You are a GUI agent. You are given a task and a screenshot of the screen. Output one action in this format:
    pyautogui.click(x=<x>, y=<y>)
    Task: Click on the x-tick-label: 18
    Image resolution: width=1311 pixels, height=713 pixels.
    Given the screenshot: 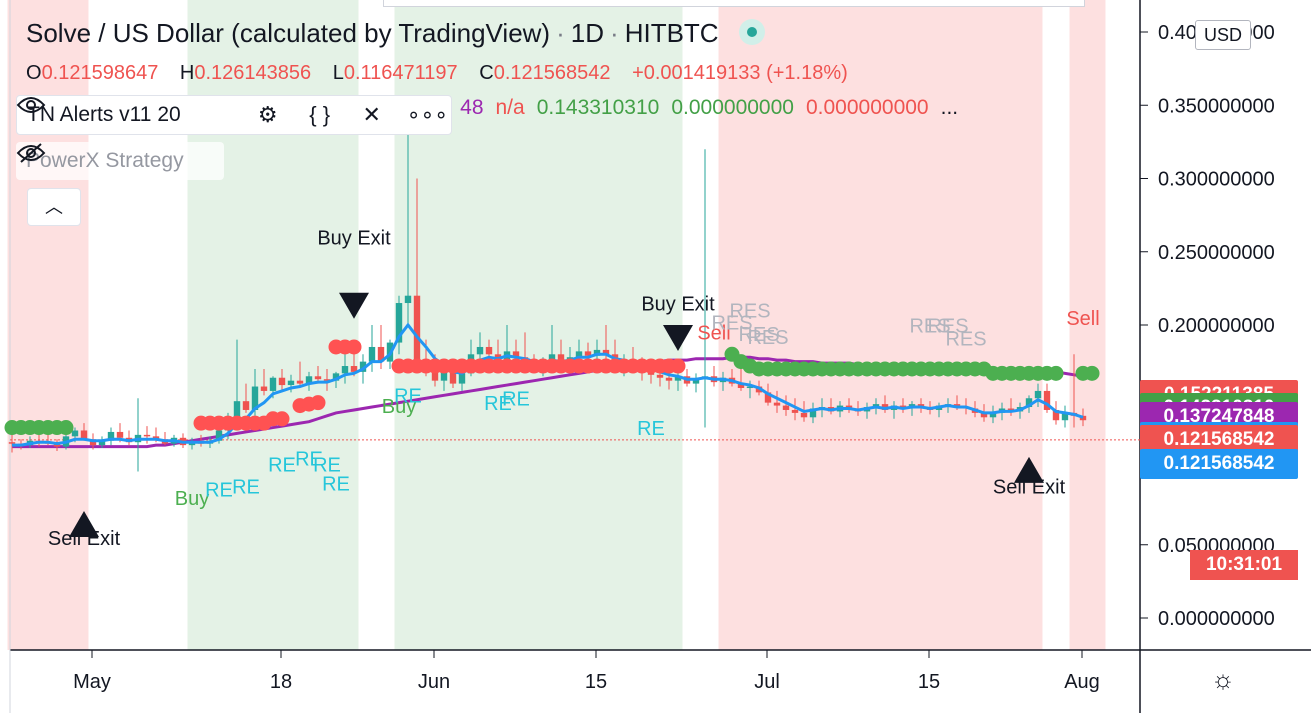 What is the action you would take?
    pyautogui.click(x=281, y=682)
    